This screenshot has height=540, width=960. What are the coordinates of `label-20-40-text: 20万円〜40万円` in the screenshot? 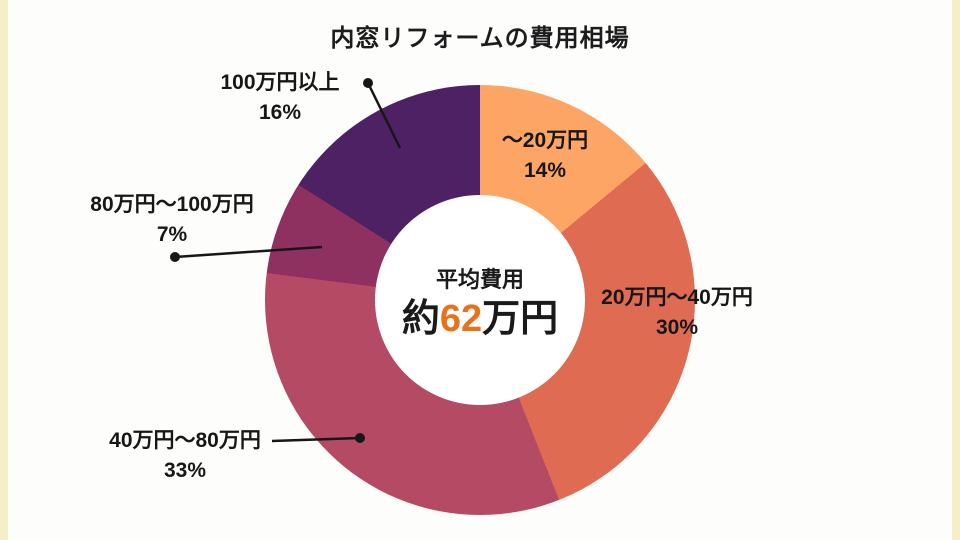 It's located at (677, 297).